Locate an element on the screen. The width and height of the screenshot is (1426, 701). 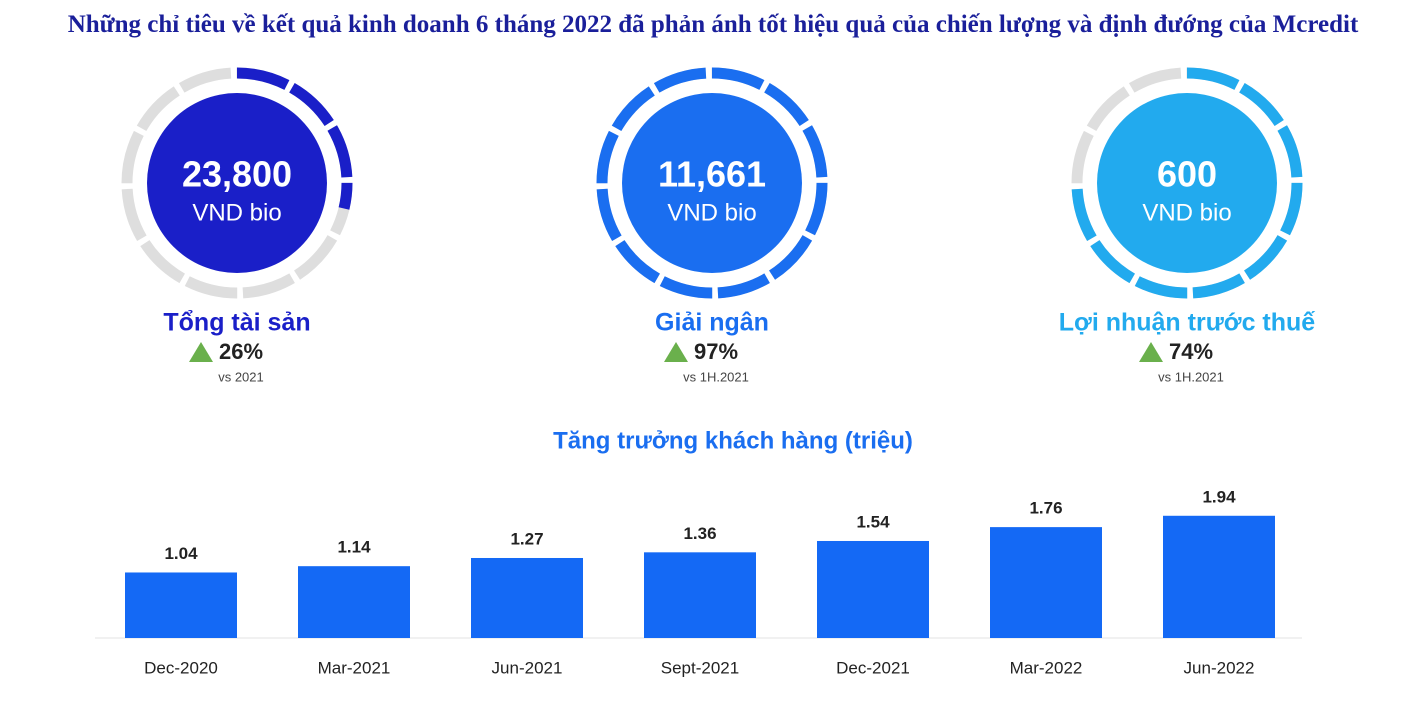
data-label: 1.94 is located at coordinates (1219, 496).